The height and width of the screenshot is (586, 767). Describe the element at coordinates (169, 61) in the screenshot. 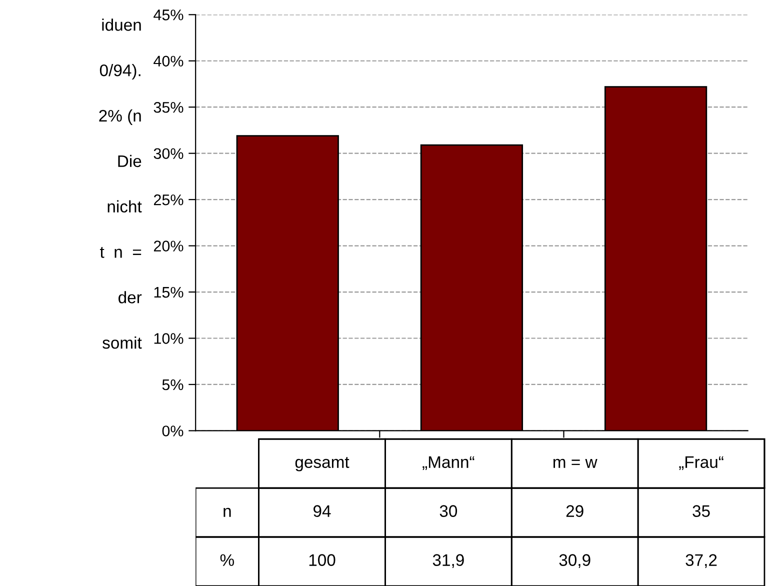

I see `y-tick-label: 40%` at that location.